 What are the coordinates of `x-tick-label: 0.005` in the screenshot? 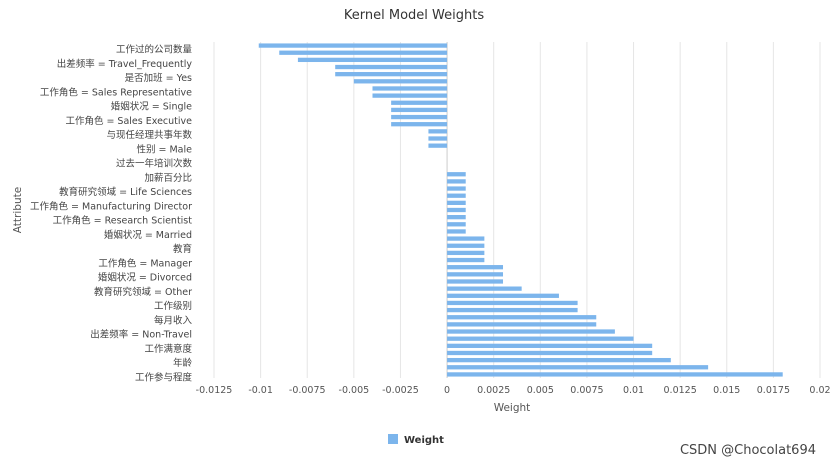 It's located at (540, 390).